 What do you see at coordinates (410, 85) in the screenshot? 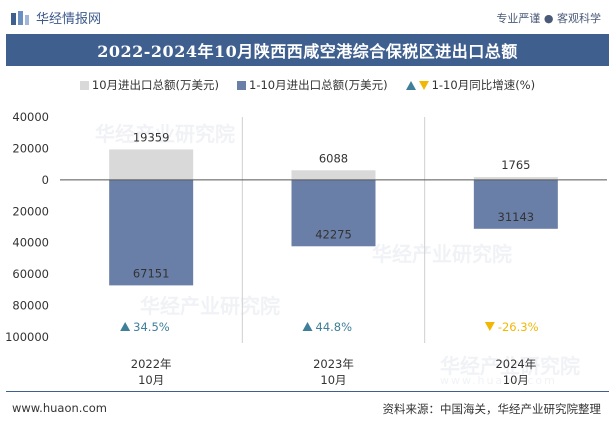
I see `triangle-up-icon` at bounding box center [410, 85].